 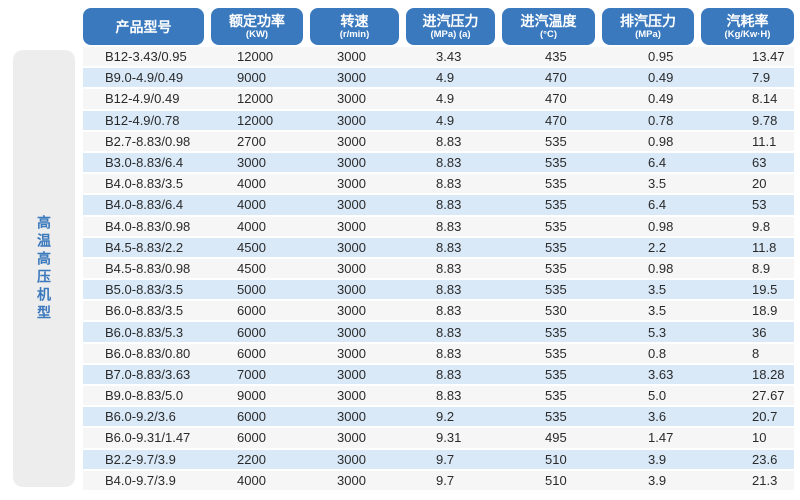 I want to click on table-row: B9.0-4.9/0.49 9000 3000 4.9 470 0.49 7.9, so click(x=438, y=78).